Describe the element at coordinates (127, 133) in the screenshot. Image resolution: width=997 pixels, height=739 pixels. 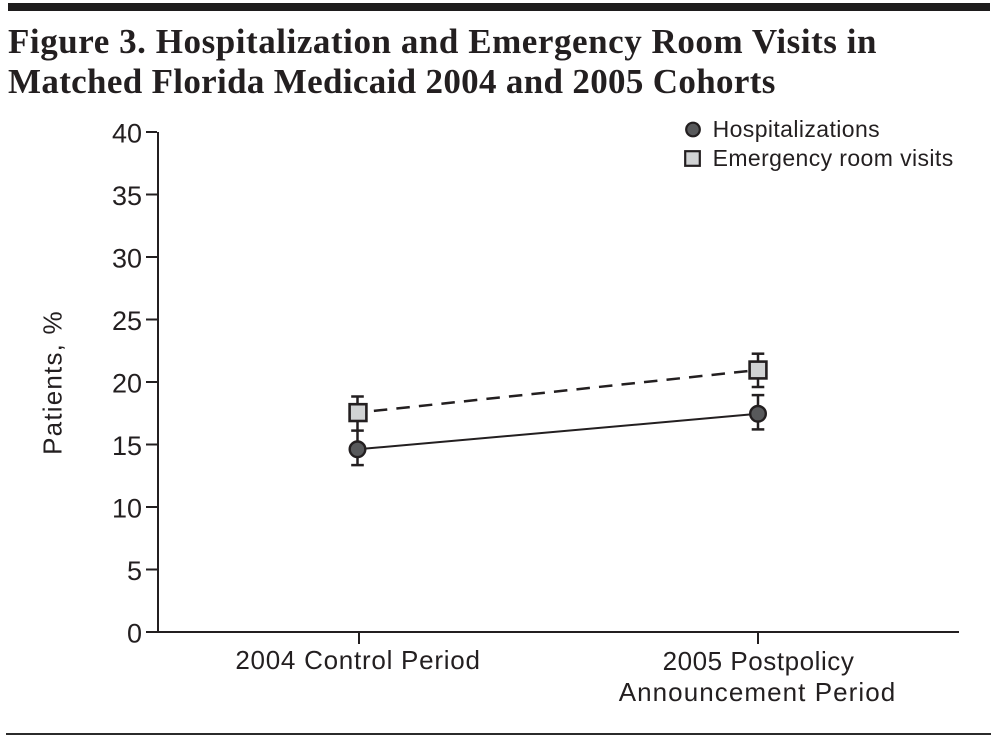
I see `svg-text: 40` at that location.